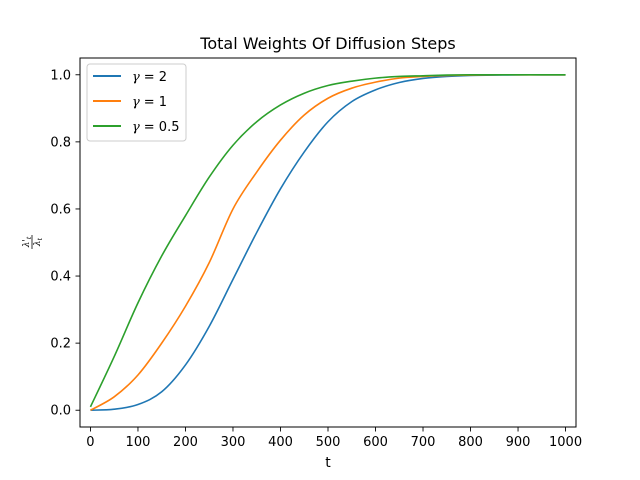 The image size is (640, 480). What do you see at coordinates (65, 243) in the screenshot?
I see `y-axis-ticks: 0.0 0.2 0.4 0.6 0.8 1.0` at bounding box center [65, 243].